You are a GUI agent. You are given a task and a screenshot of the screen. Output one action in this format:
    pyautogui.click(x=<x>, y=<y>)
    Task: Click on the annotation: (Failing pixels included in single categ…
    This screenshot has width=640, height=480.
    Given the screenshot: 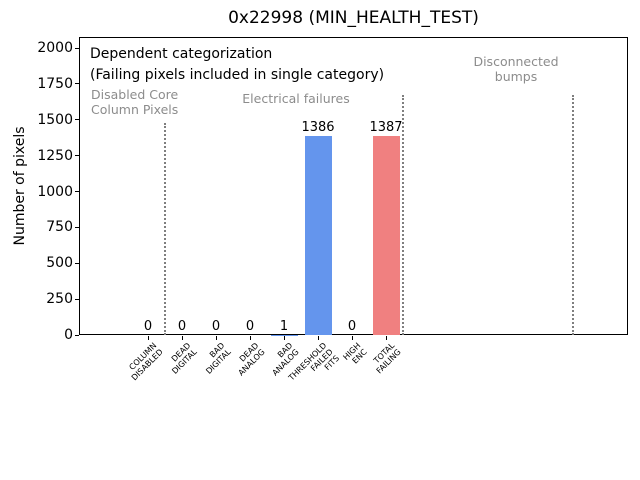 What is the action you would take?
    pyautogui.click(x=237, y=75)
    